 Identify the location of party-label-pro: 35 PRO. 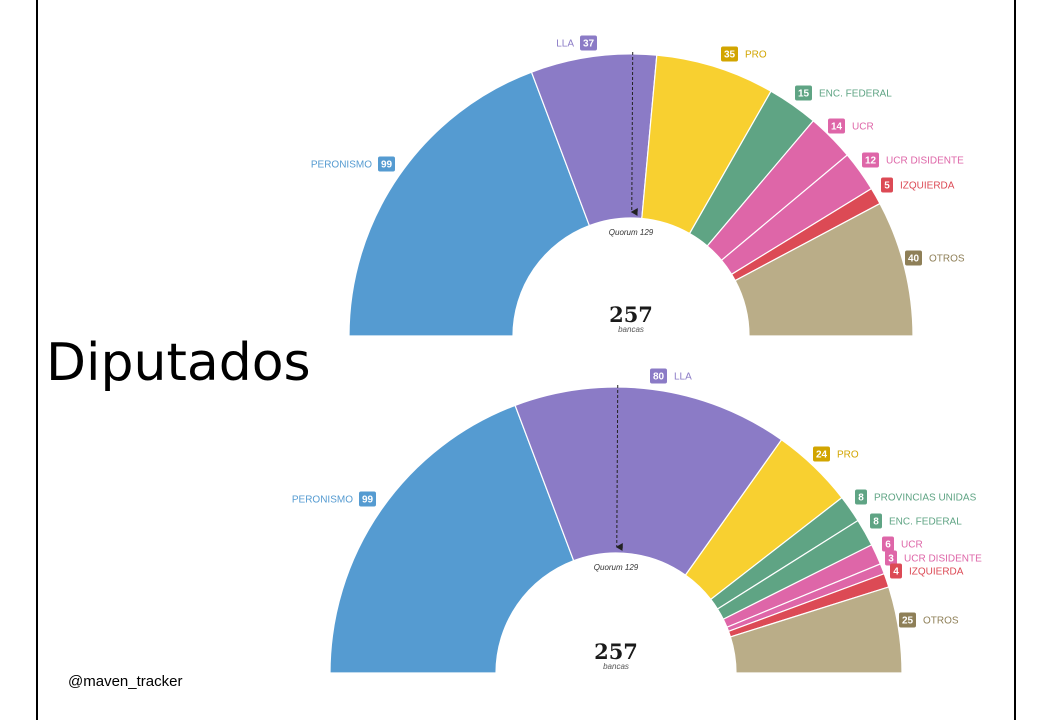
(744, 54).